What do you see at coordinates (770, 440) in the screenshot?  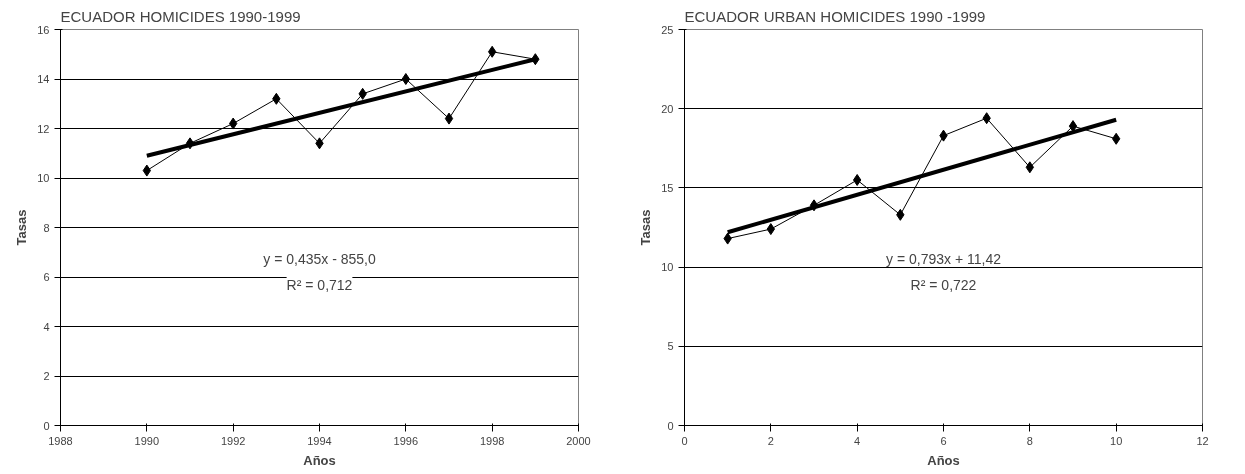 I see `x-tick-label: 2` at bounding box center [770, 440].